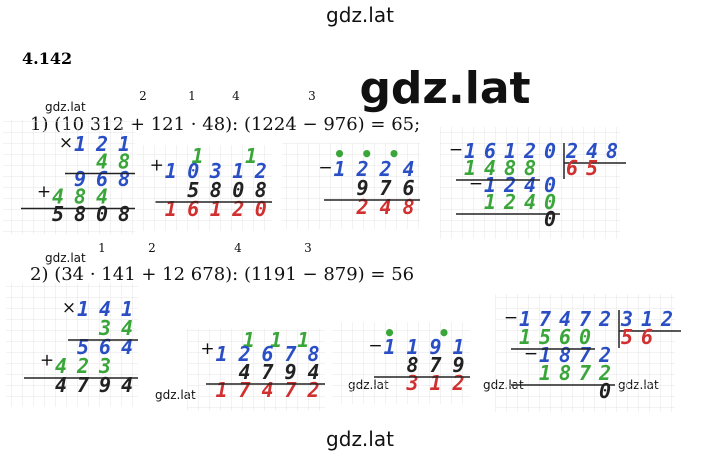  What do you see at coordinates (424, 333) in the screenshot?
I see `carry-marks: • •` at bounding box center [424, 333].